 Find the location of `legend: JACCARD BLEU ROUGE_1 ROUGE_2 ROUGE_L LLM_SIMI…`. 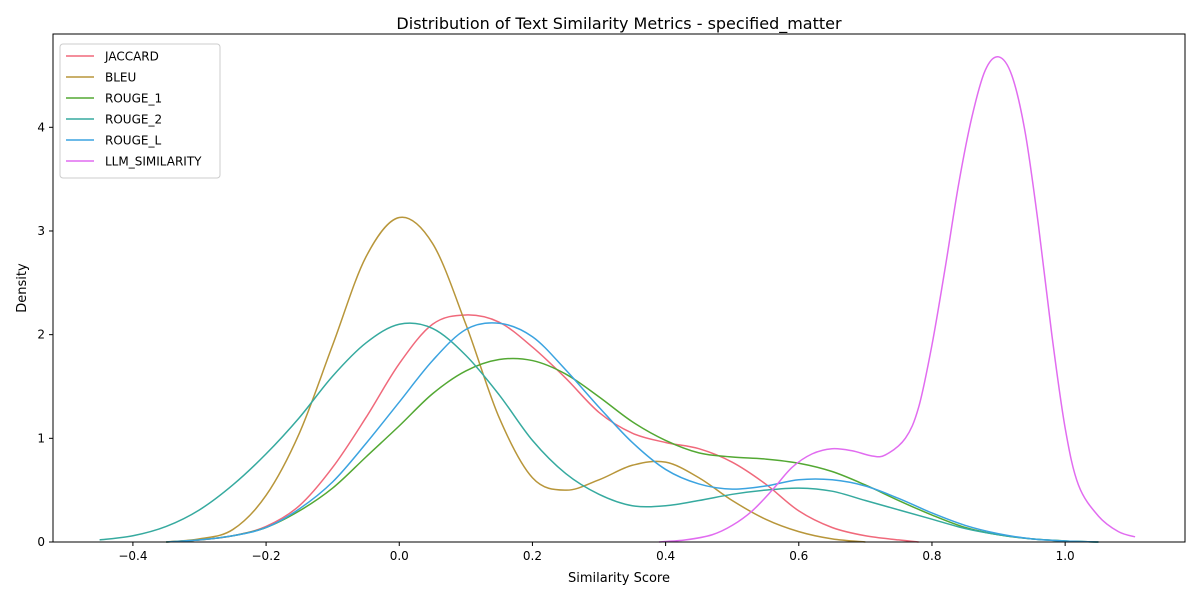

legend: JACCARD BLEU ROUGE_1 ROUGE_2 ROUGE_L LLM_SIMI… is located at coordinates (140, 111).